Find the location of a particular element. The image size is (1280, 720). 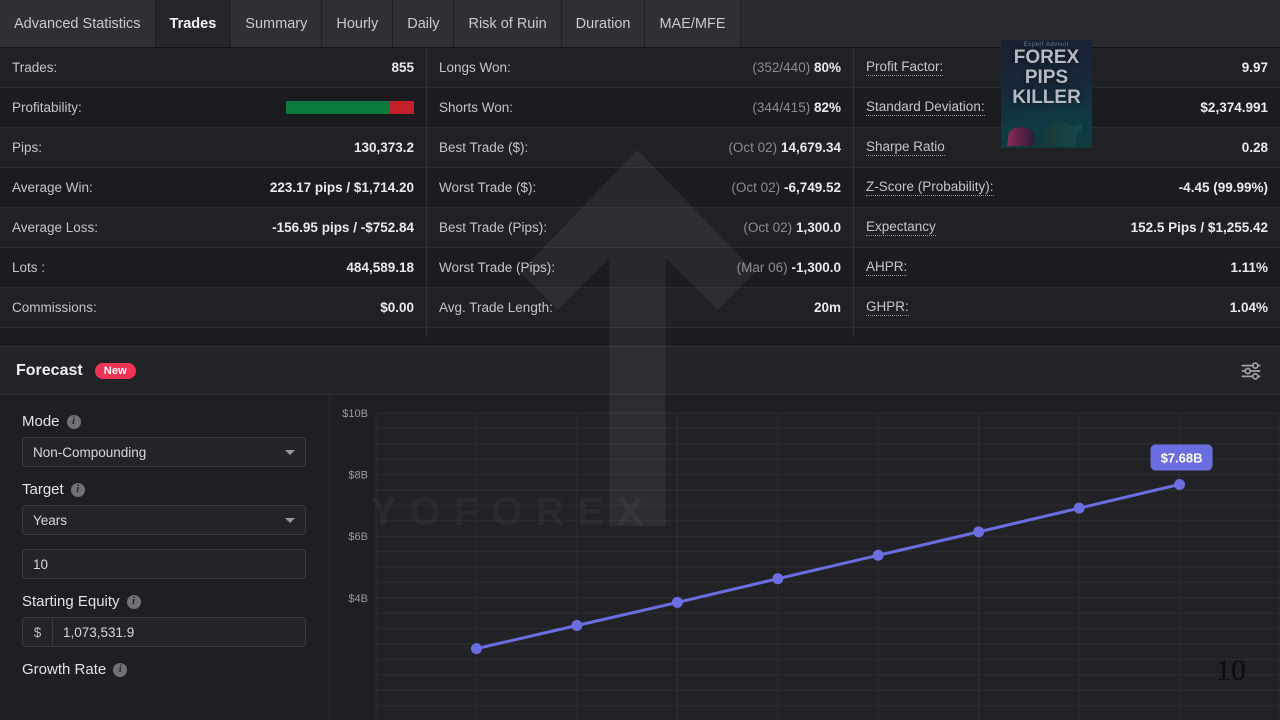

currency-prefix: $ is located at coordinates (38, 632).